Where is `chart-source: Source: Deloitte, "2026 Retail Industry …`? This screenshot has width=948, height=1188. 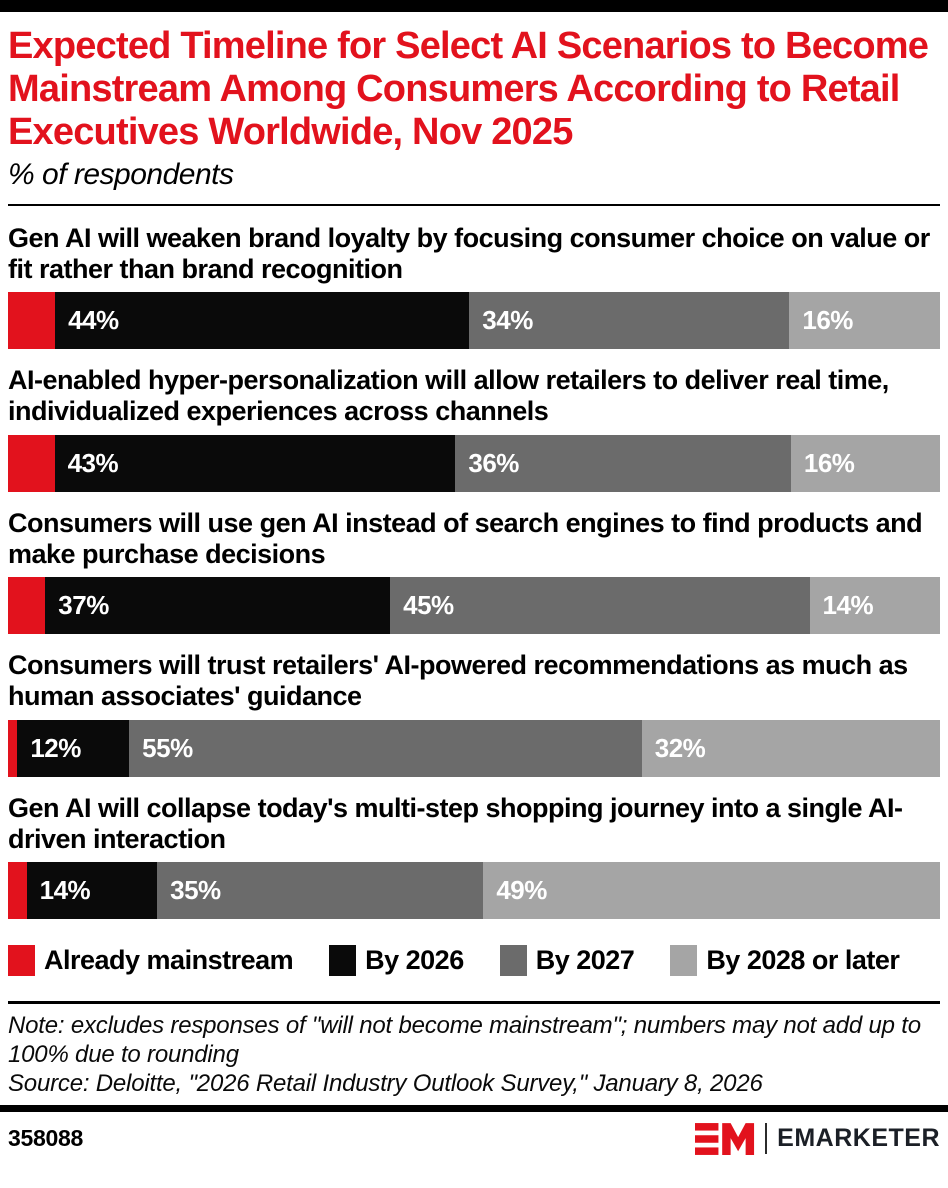 chart-source: Source: Deloitte, "2026 Retail Industry … is located at coordinates (385, 1084).